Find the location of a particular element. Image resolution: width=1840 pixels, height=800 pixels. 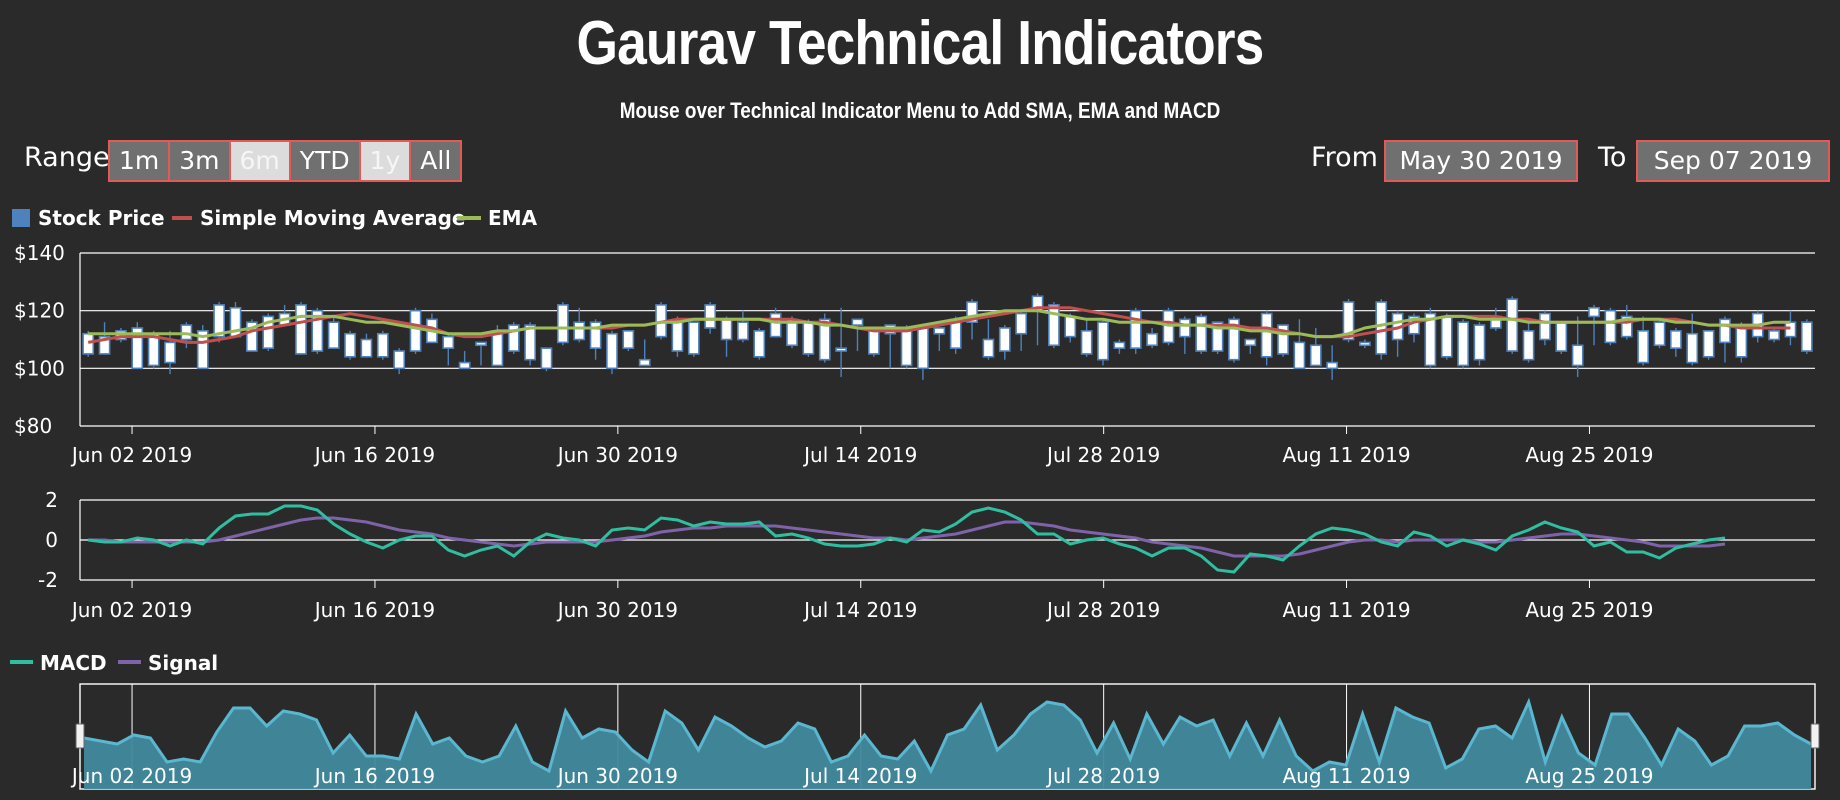

range-button-3m: 3m is located at coordinates (200, 161).